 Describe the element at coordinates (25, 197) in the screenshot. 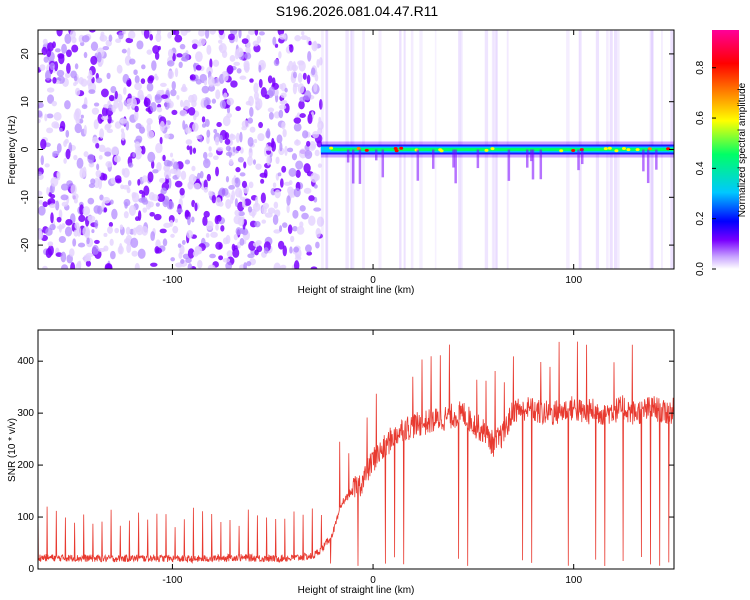

I see `spectrogram-ytick-label: -10` at that location.